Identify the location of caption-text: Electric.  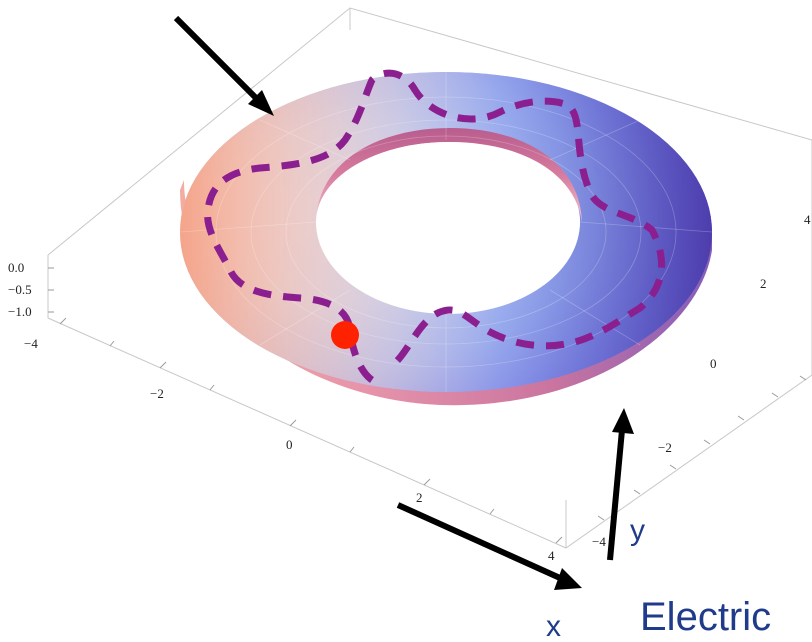
(705, 617).